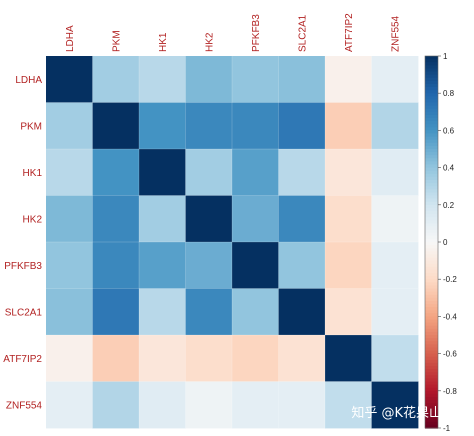 The width and height of the screenshot is (474, 436). I want to click on colorbar-tick-label: 0.2, so click(449, 205).